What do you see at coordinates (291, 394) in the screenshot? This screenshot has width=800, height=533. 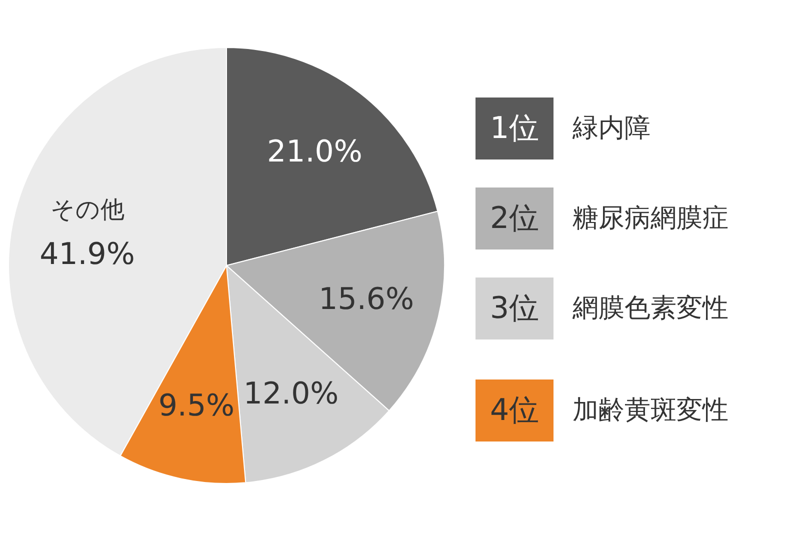 I see `data-label: 12.0%` at bounding box center [291, 394].